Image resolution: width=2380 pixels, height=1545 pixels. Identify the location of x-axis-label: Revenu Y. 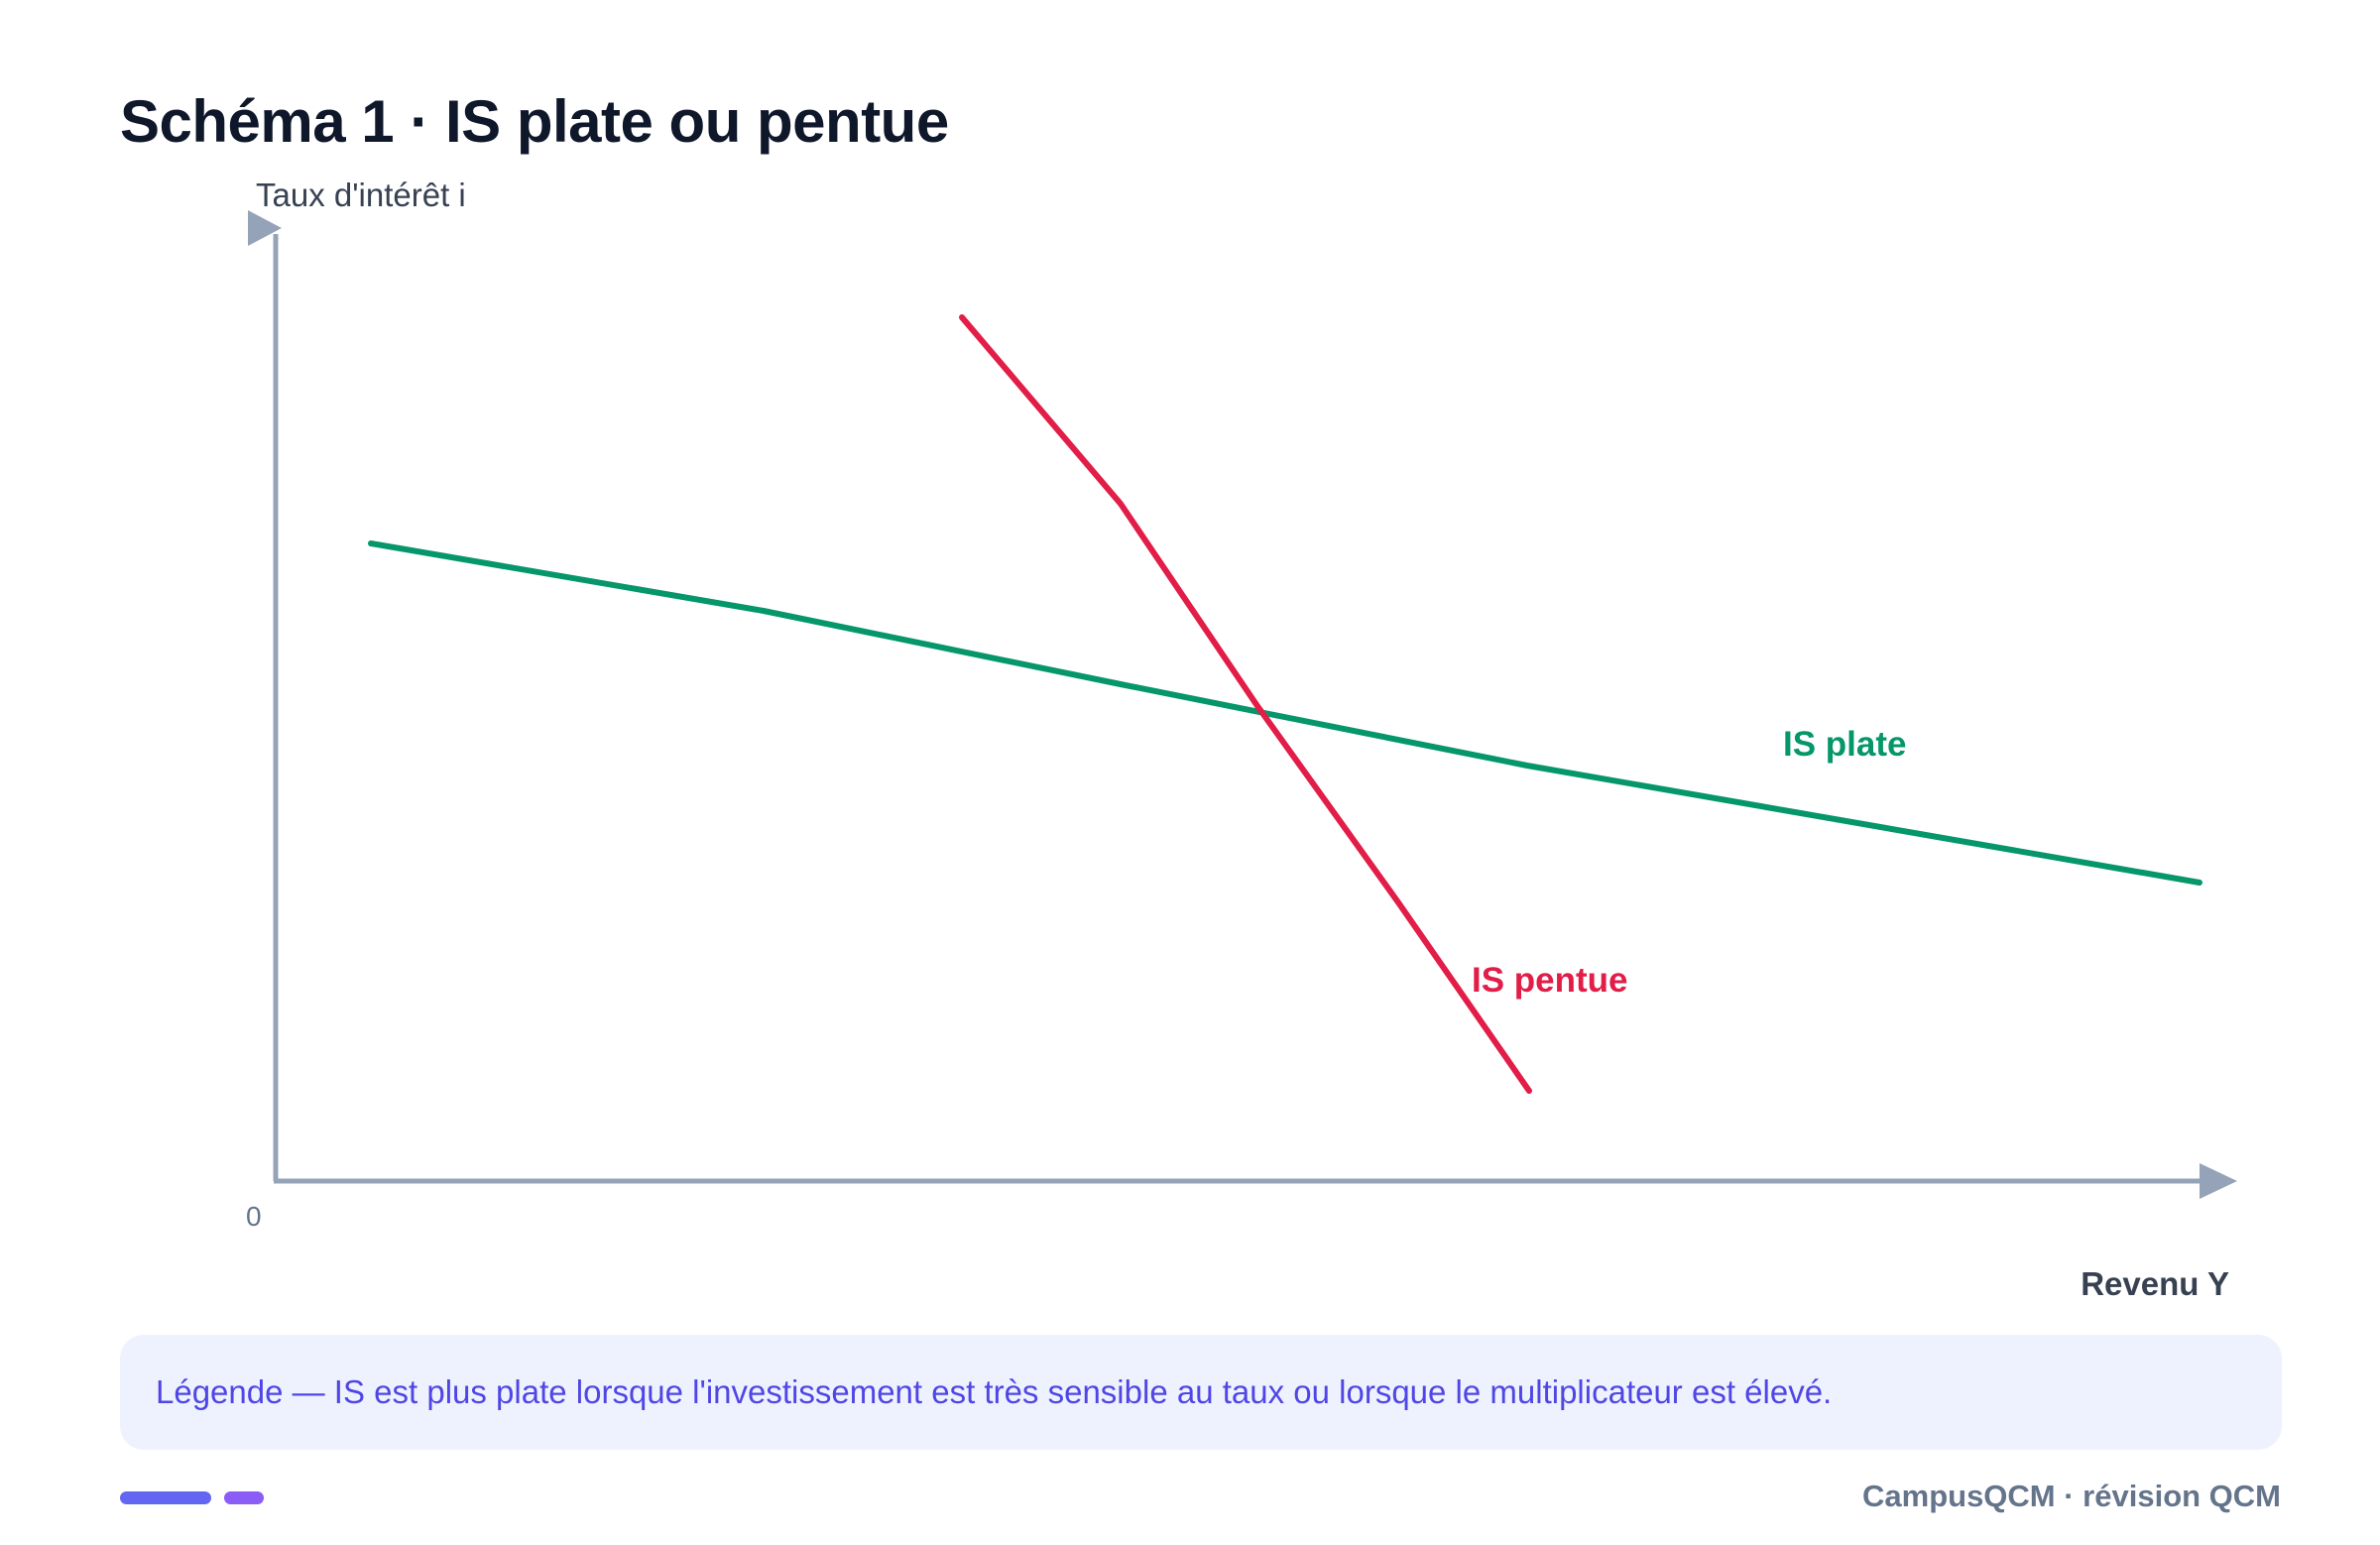
(2155, 1283).